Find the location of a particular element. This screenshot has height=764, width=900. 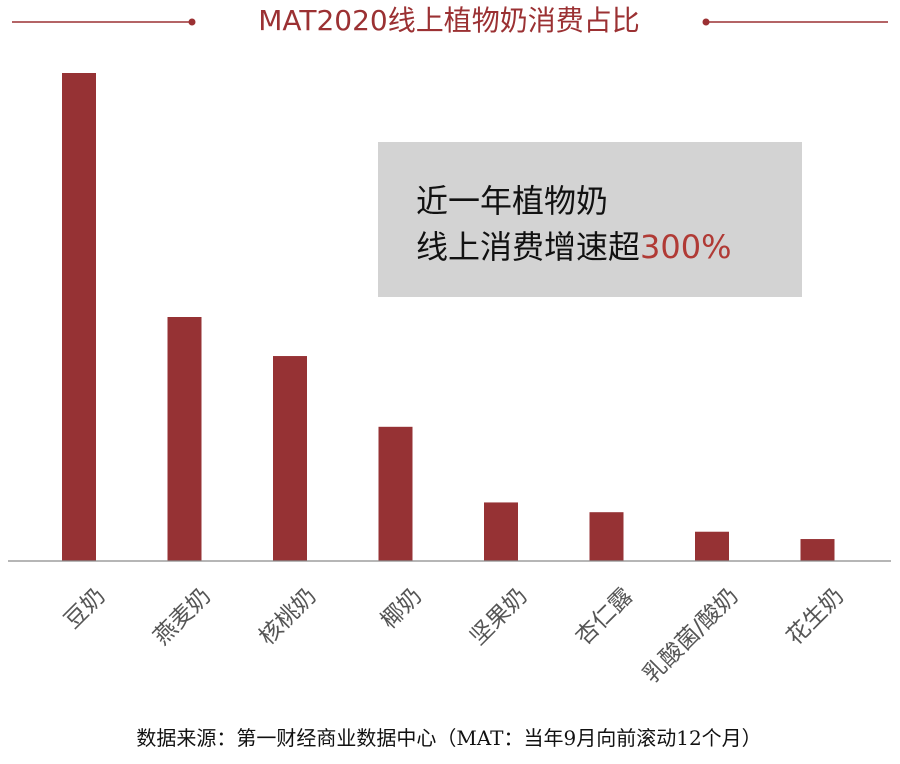

chart-title: MAT2020线上植物奶消费占比 is located at coordinates (449, 20).